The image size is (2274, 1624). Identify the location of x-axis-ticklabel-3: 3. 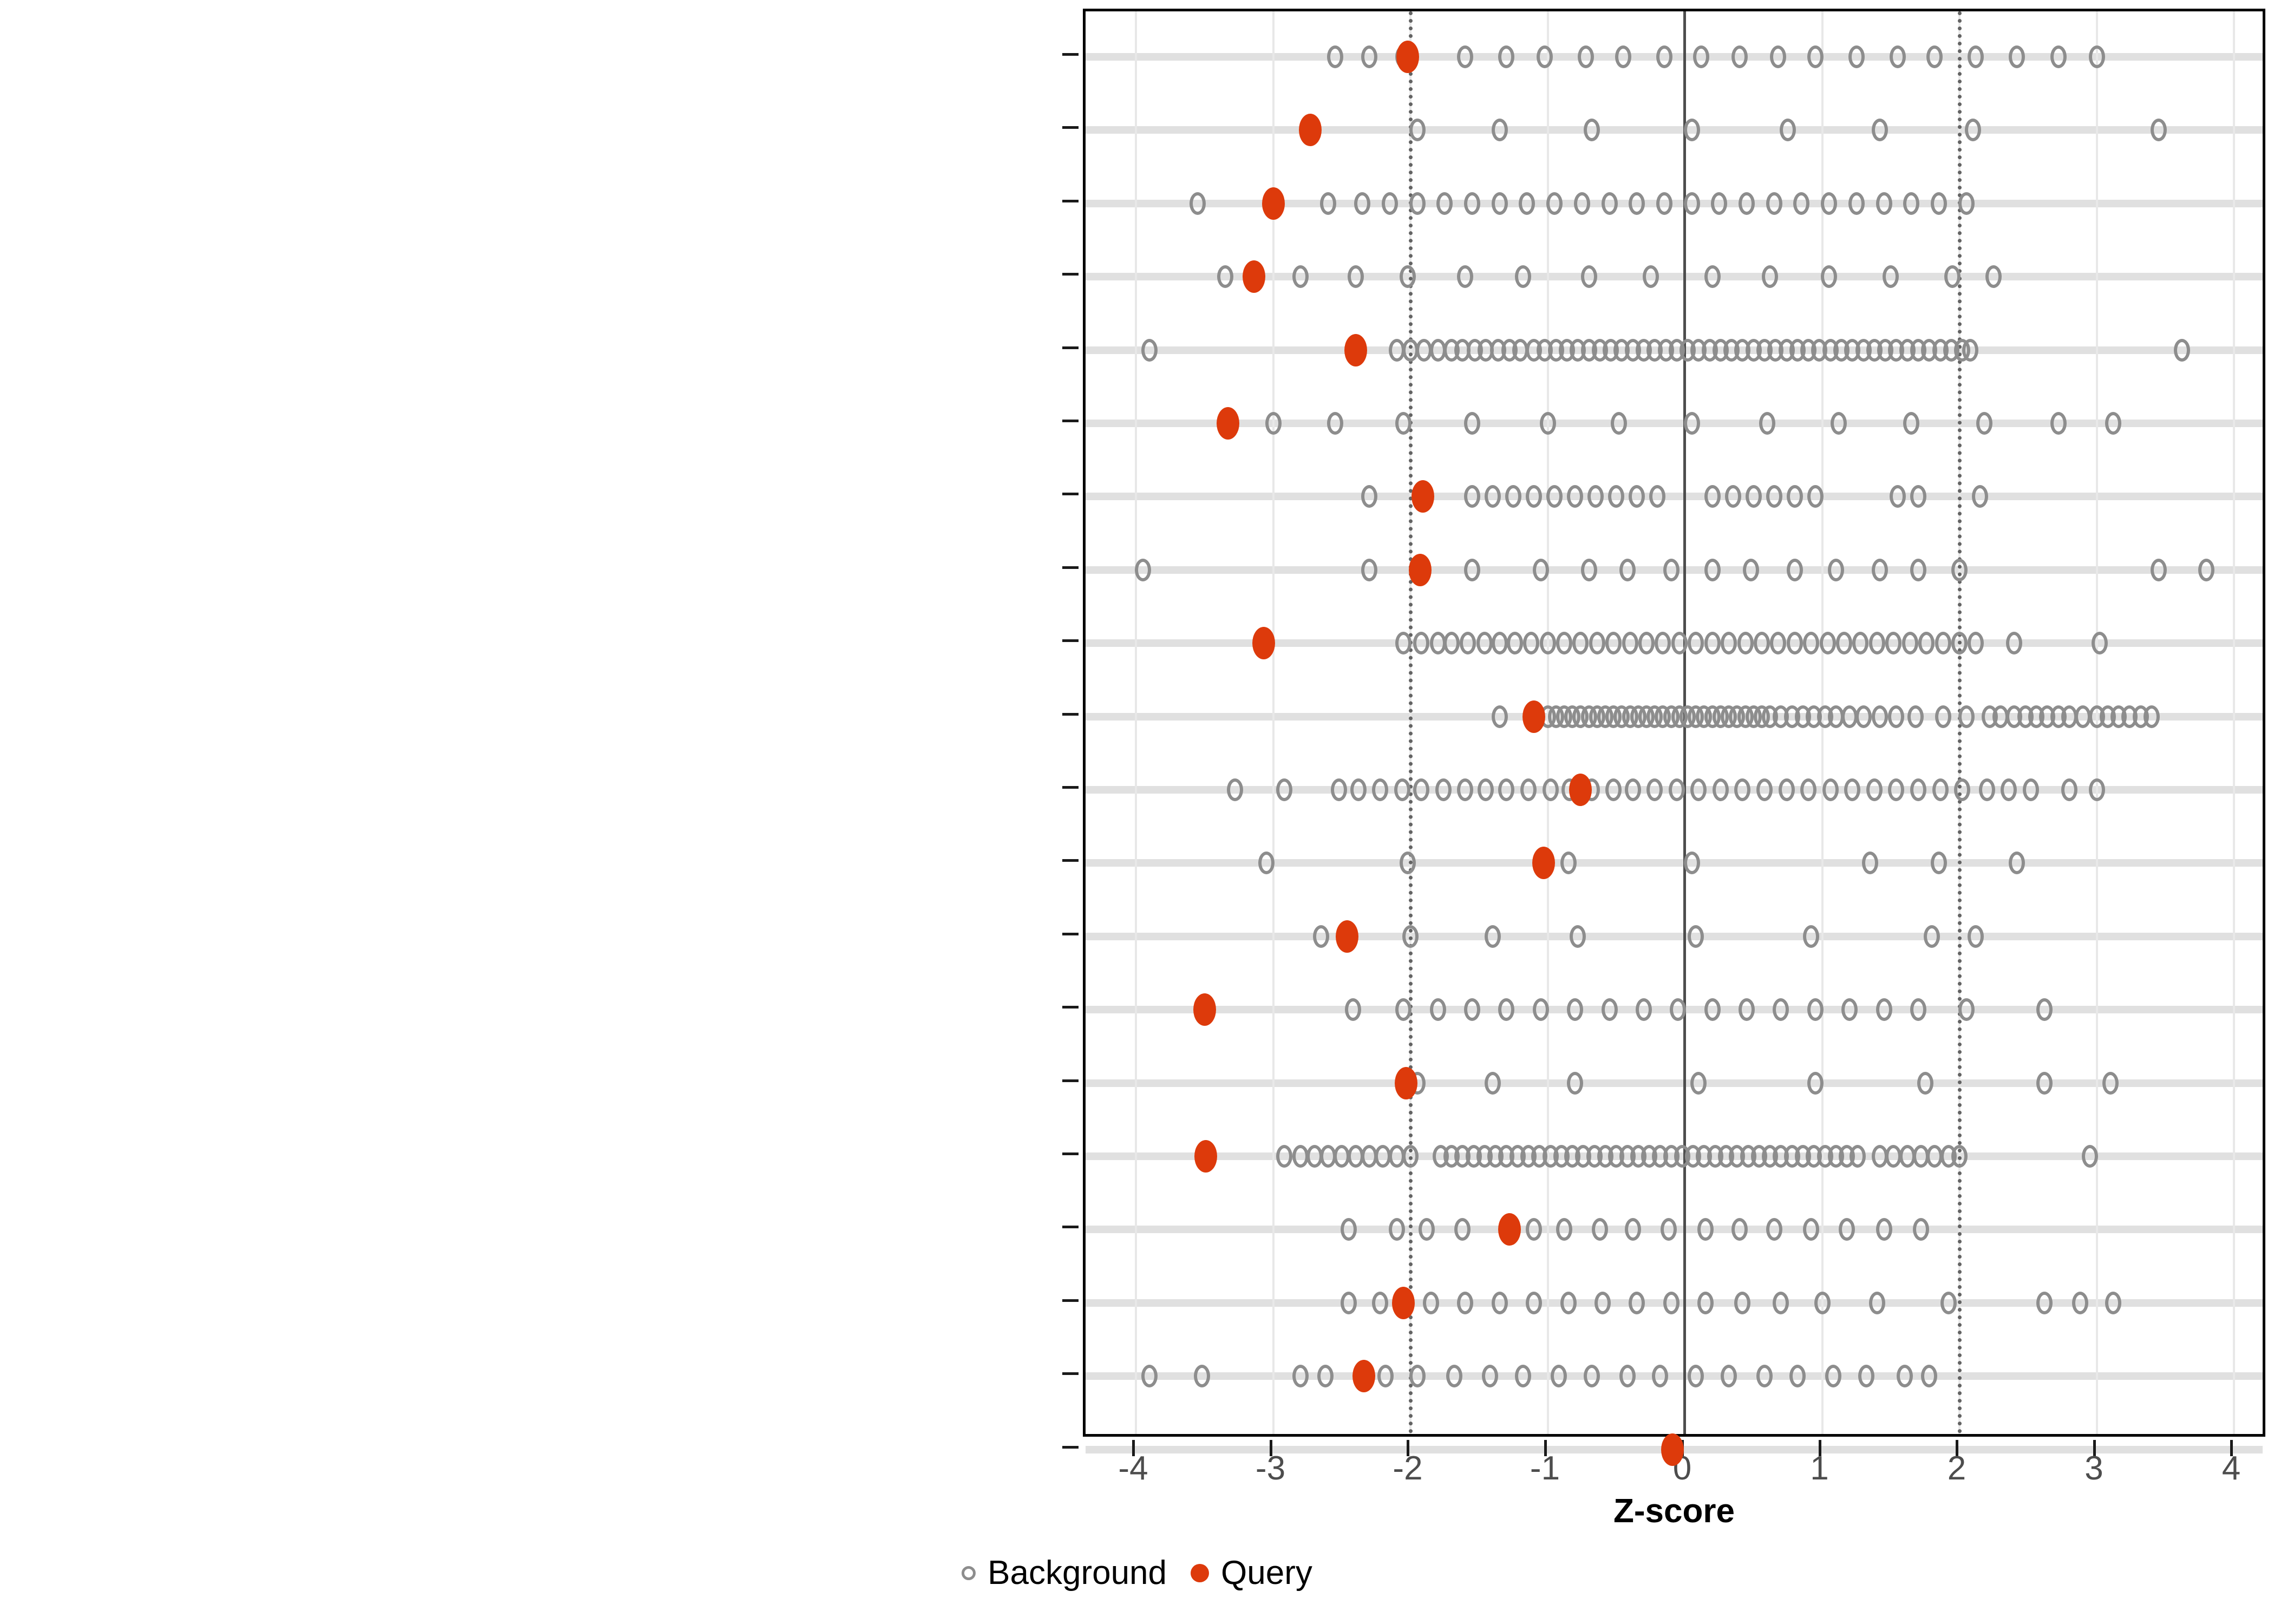
(2093, 1468).